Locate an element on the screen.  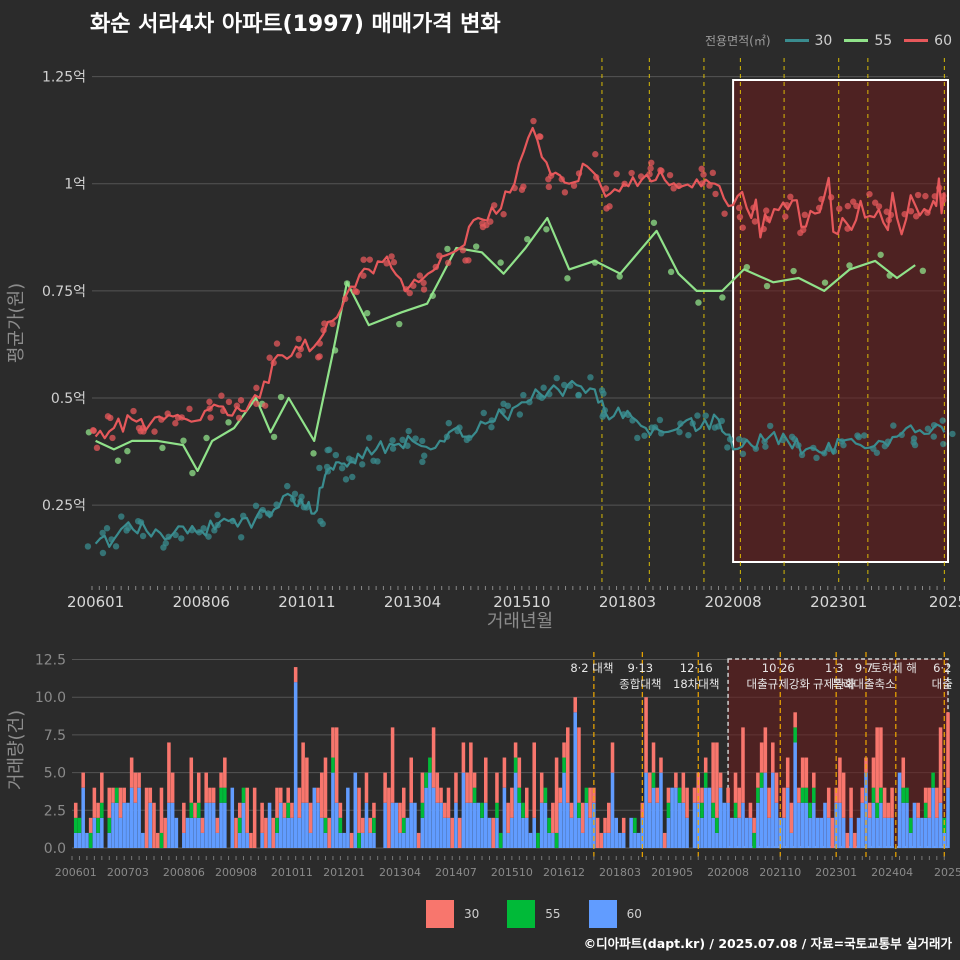
volume-legend-item-30: 30 is located at coordinates (452, 914).